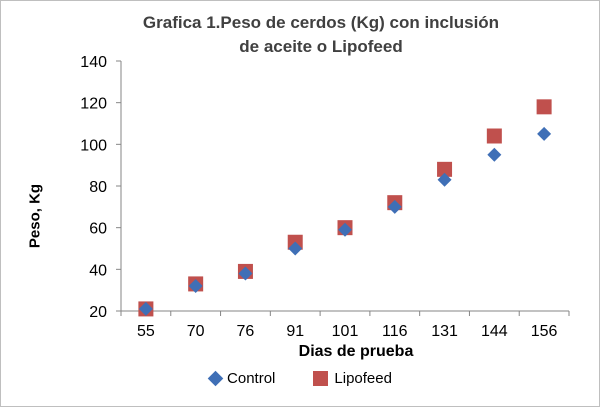 The width and height of the screenshot is (600, 408). What do you see at coordinates (93, 62) in the screenshot?
I see `y-tick-label: 140` at bounding box center [93, 62].